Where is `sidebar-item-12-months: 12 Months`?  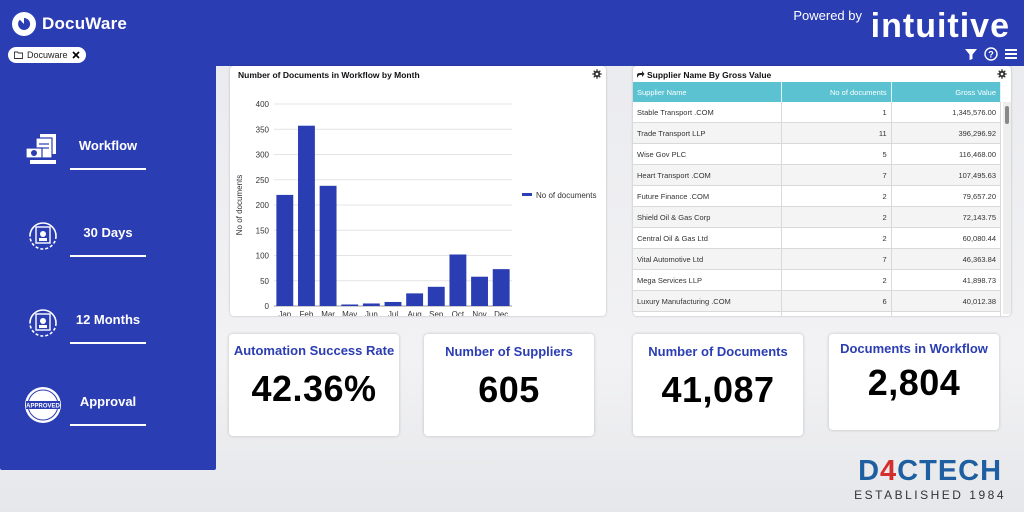 sidebar-item-12-months: 12 Months is located at coordinates (87, 323).